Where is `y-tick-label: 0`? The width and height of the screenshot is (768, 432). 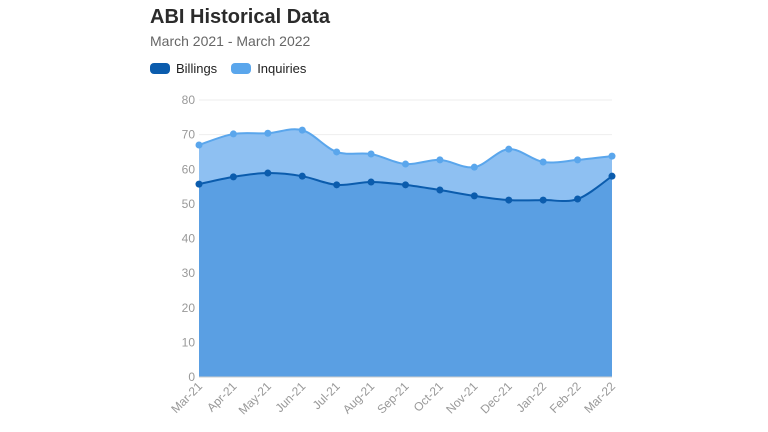
y-tick-label: 0 is located at coordinates (191, 377).